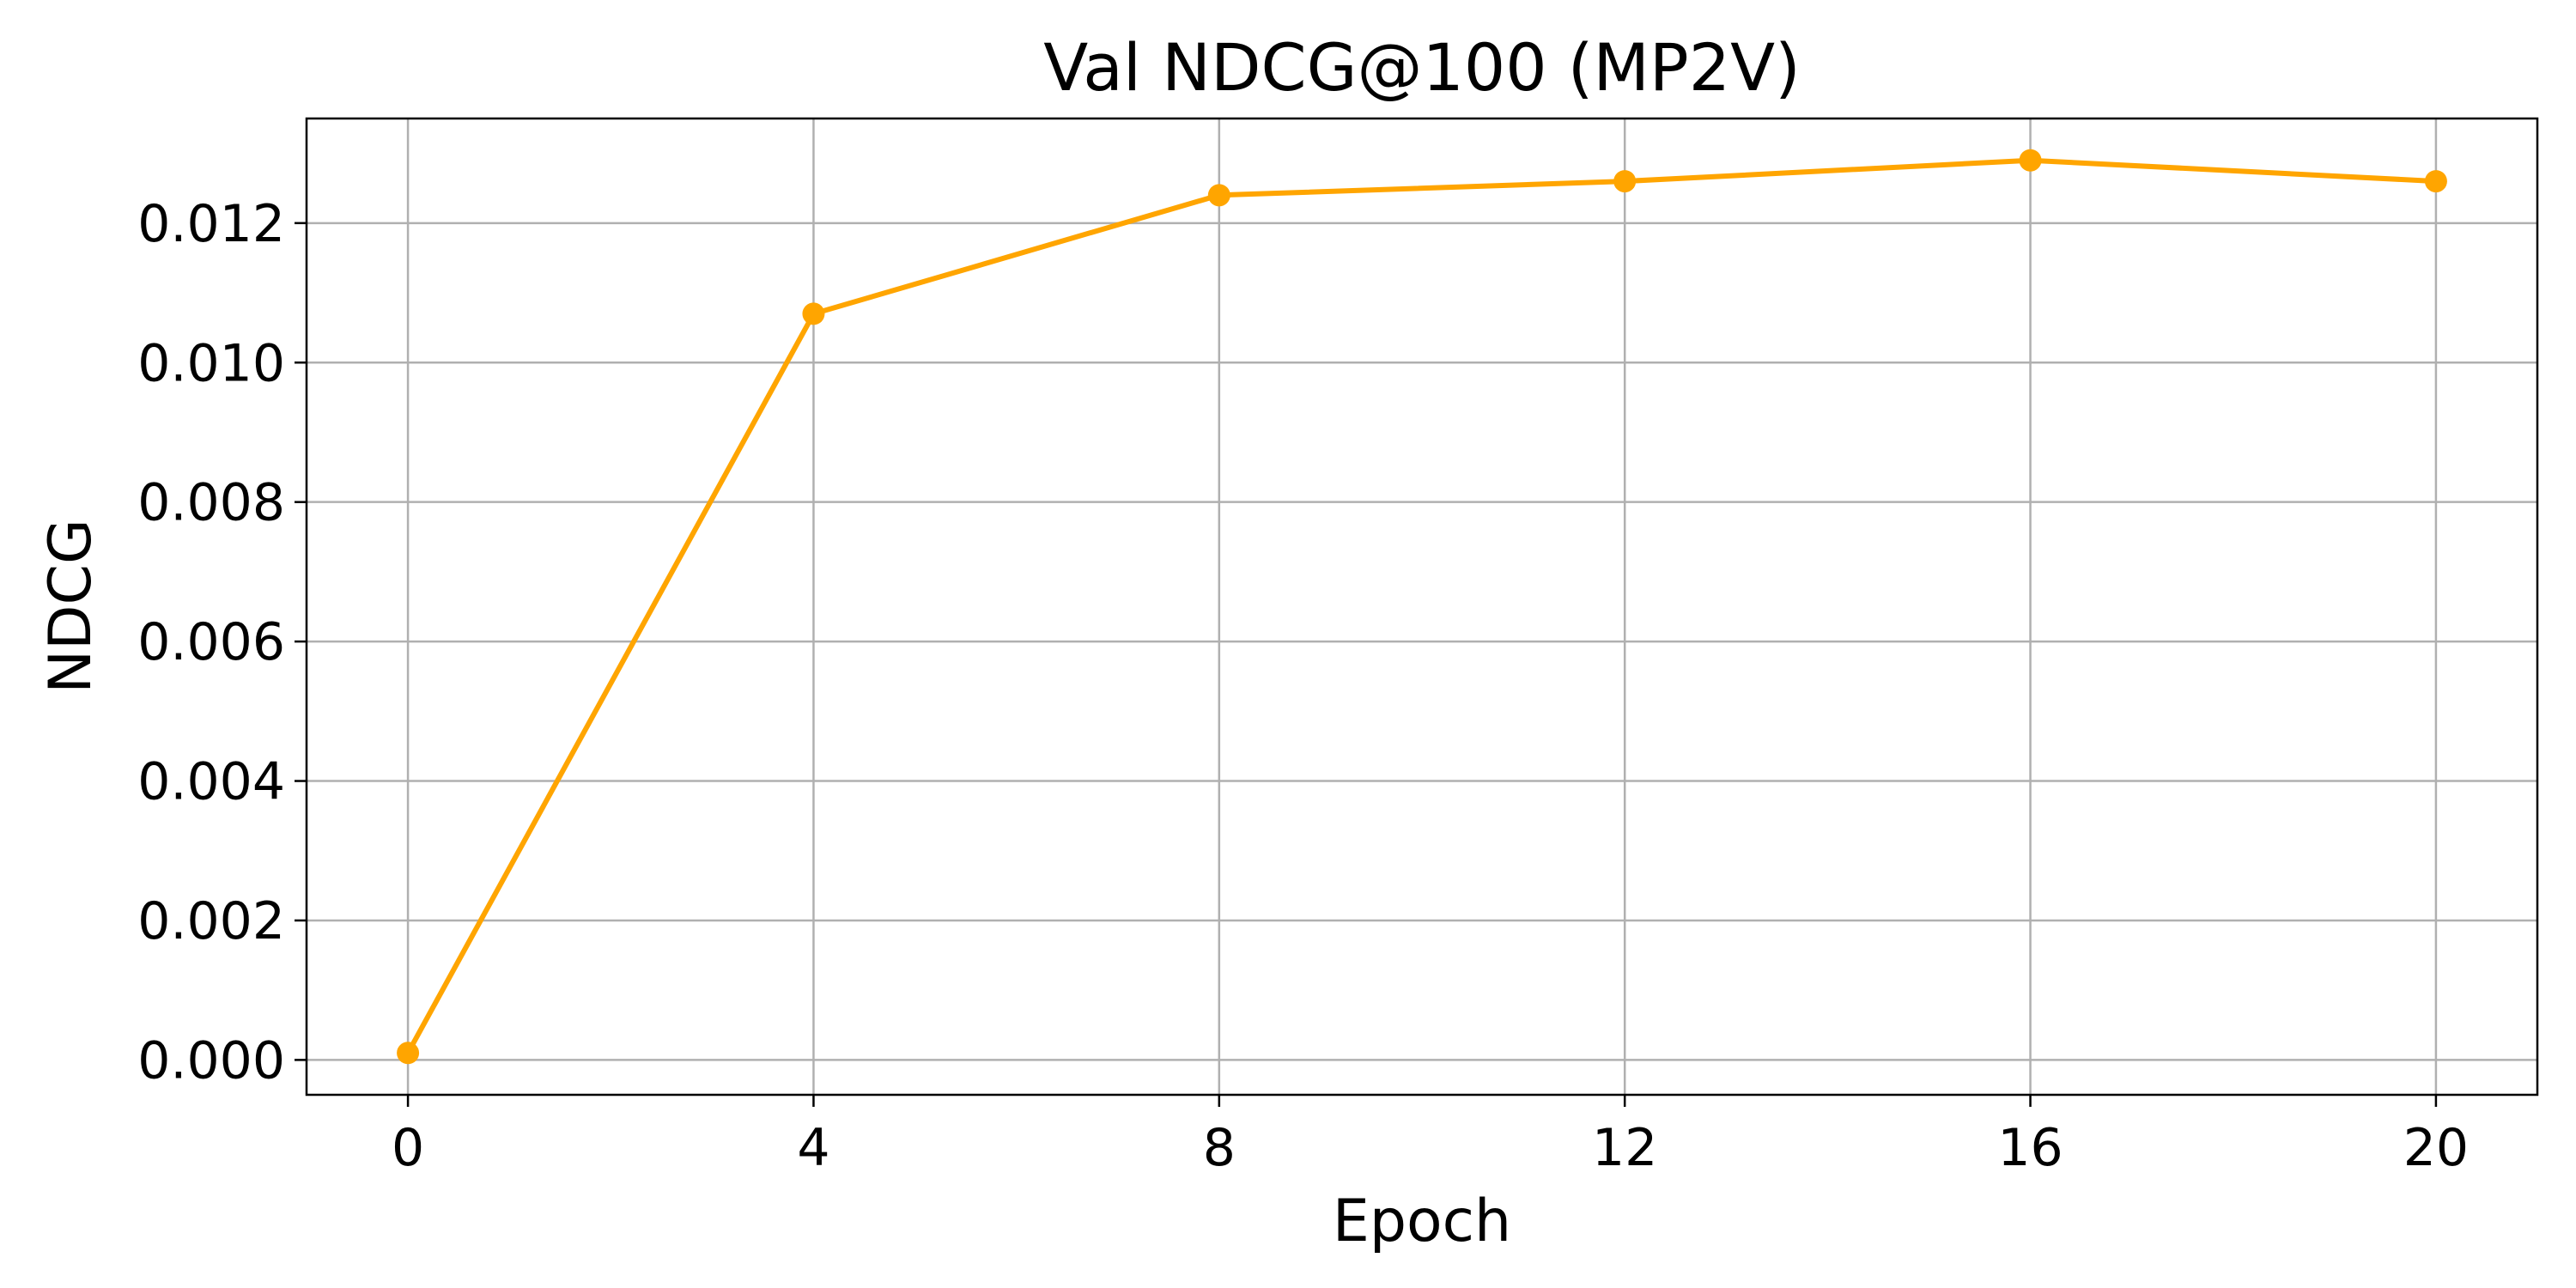 This screenshot has width=2576, height=1288. What do you see at coordinates (813, 1148) in the screenshot?
I see `x-tick-label: 4` at bounding box center [813, 1148].